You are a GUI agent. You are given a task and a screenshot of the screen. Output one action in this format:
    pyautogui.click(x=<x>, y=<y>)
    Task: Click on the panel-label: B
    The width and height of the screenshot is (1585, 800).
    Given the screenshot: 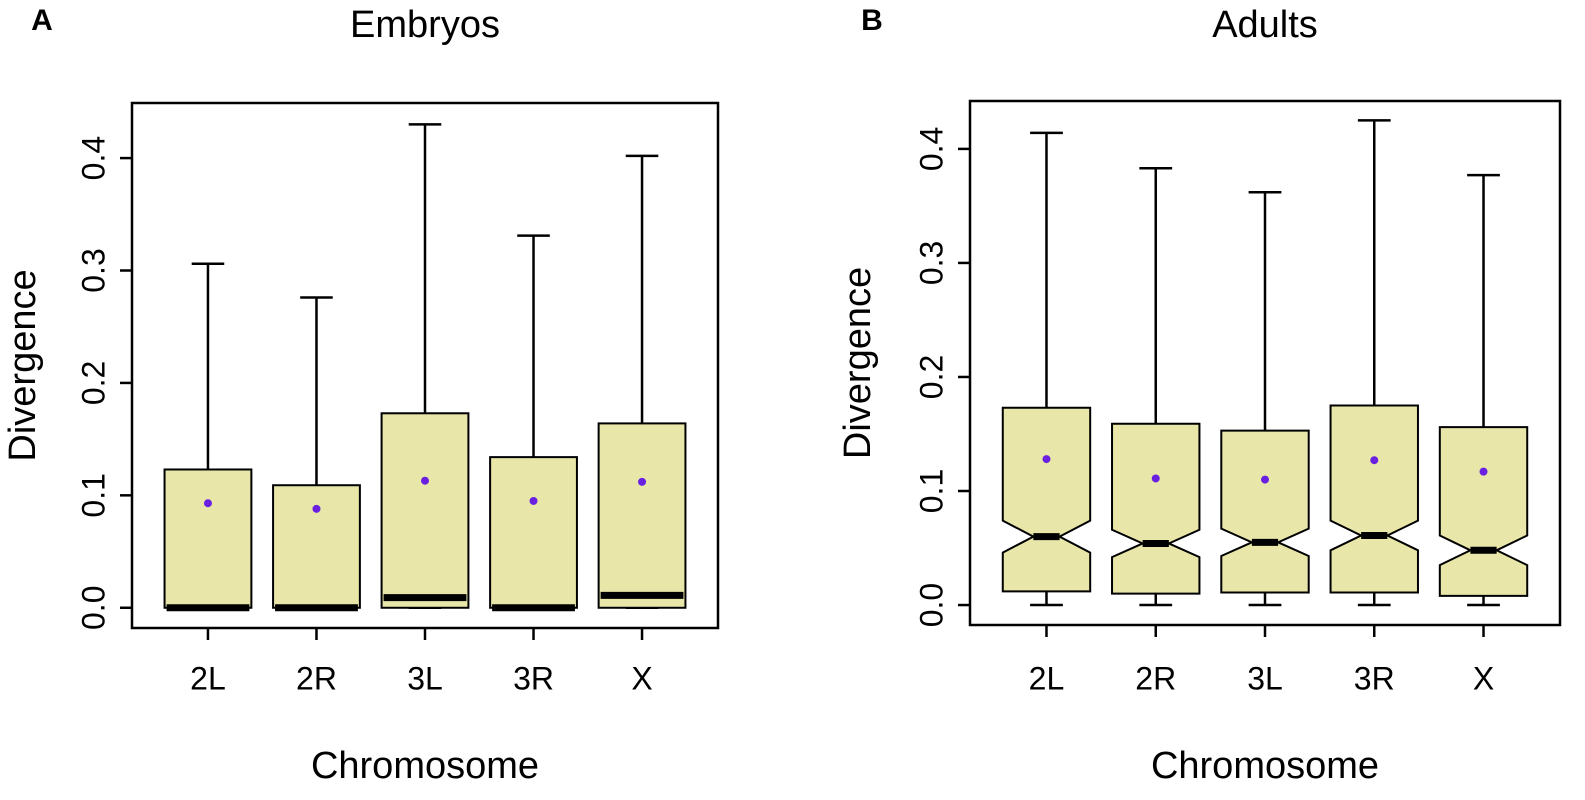 What is the action you would take?
    pyautogui.click(x=872, y=20)
    